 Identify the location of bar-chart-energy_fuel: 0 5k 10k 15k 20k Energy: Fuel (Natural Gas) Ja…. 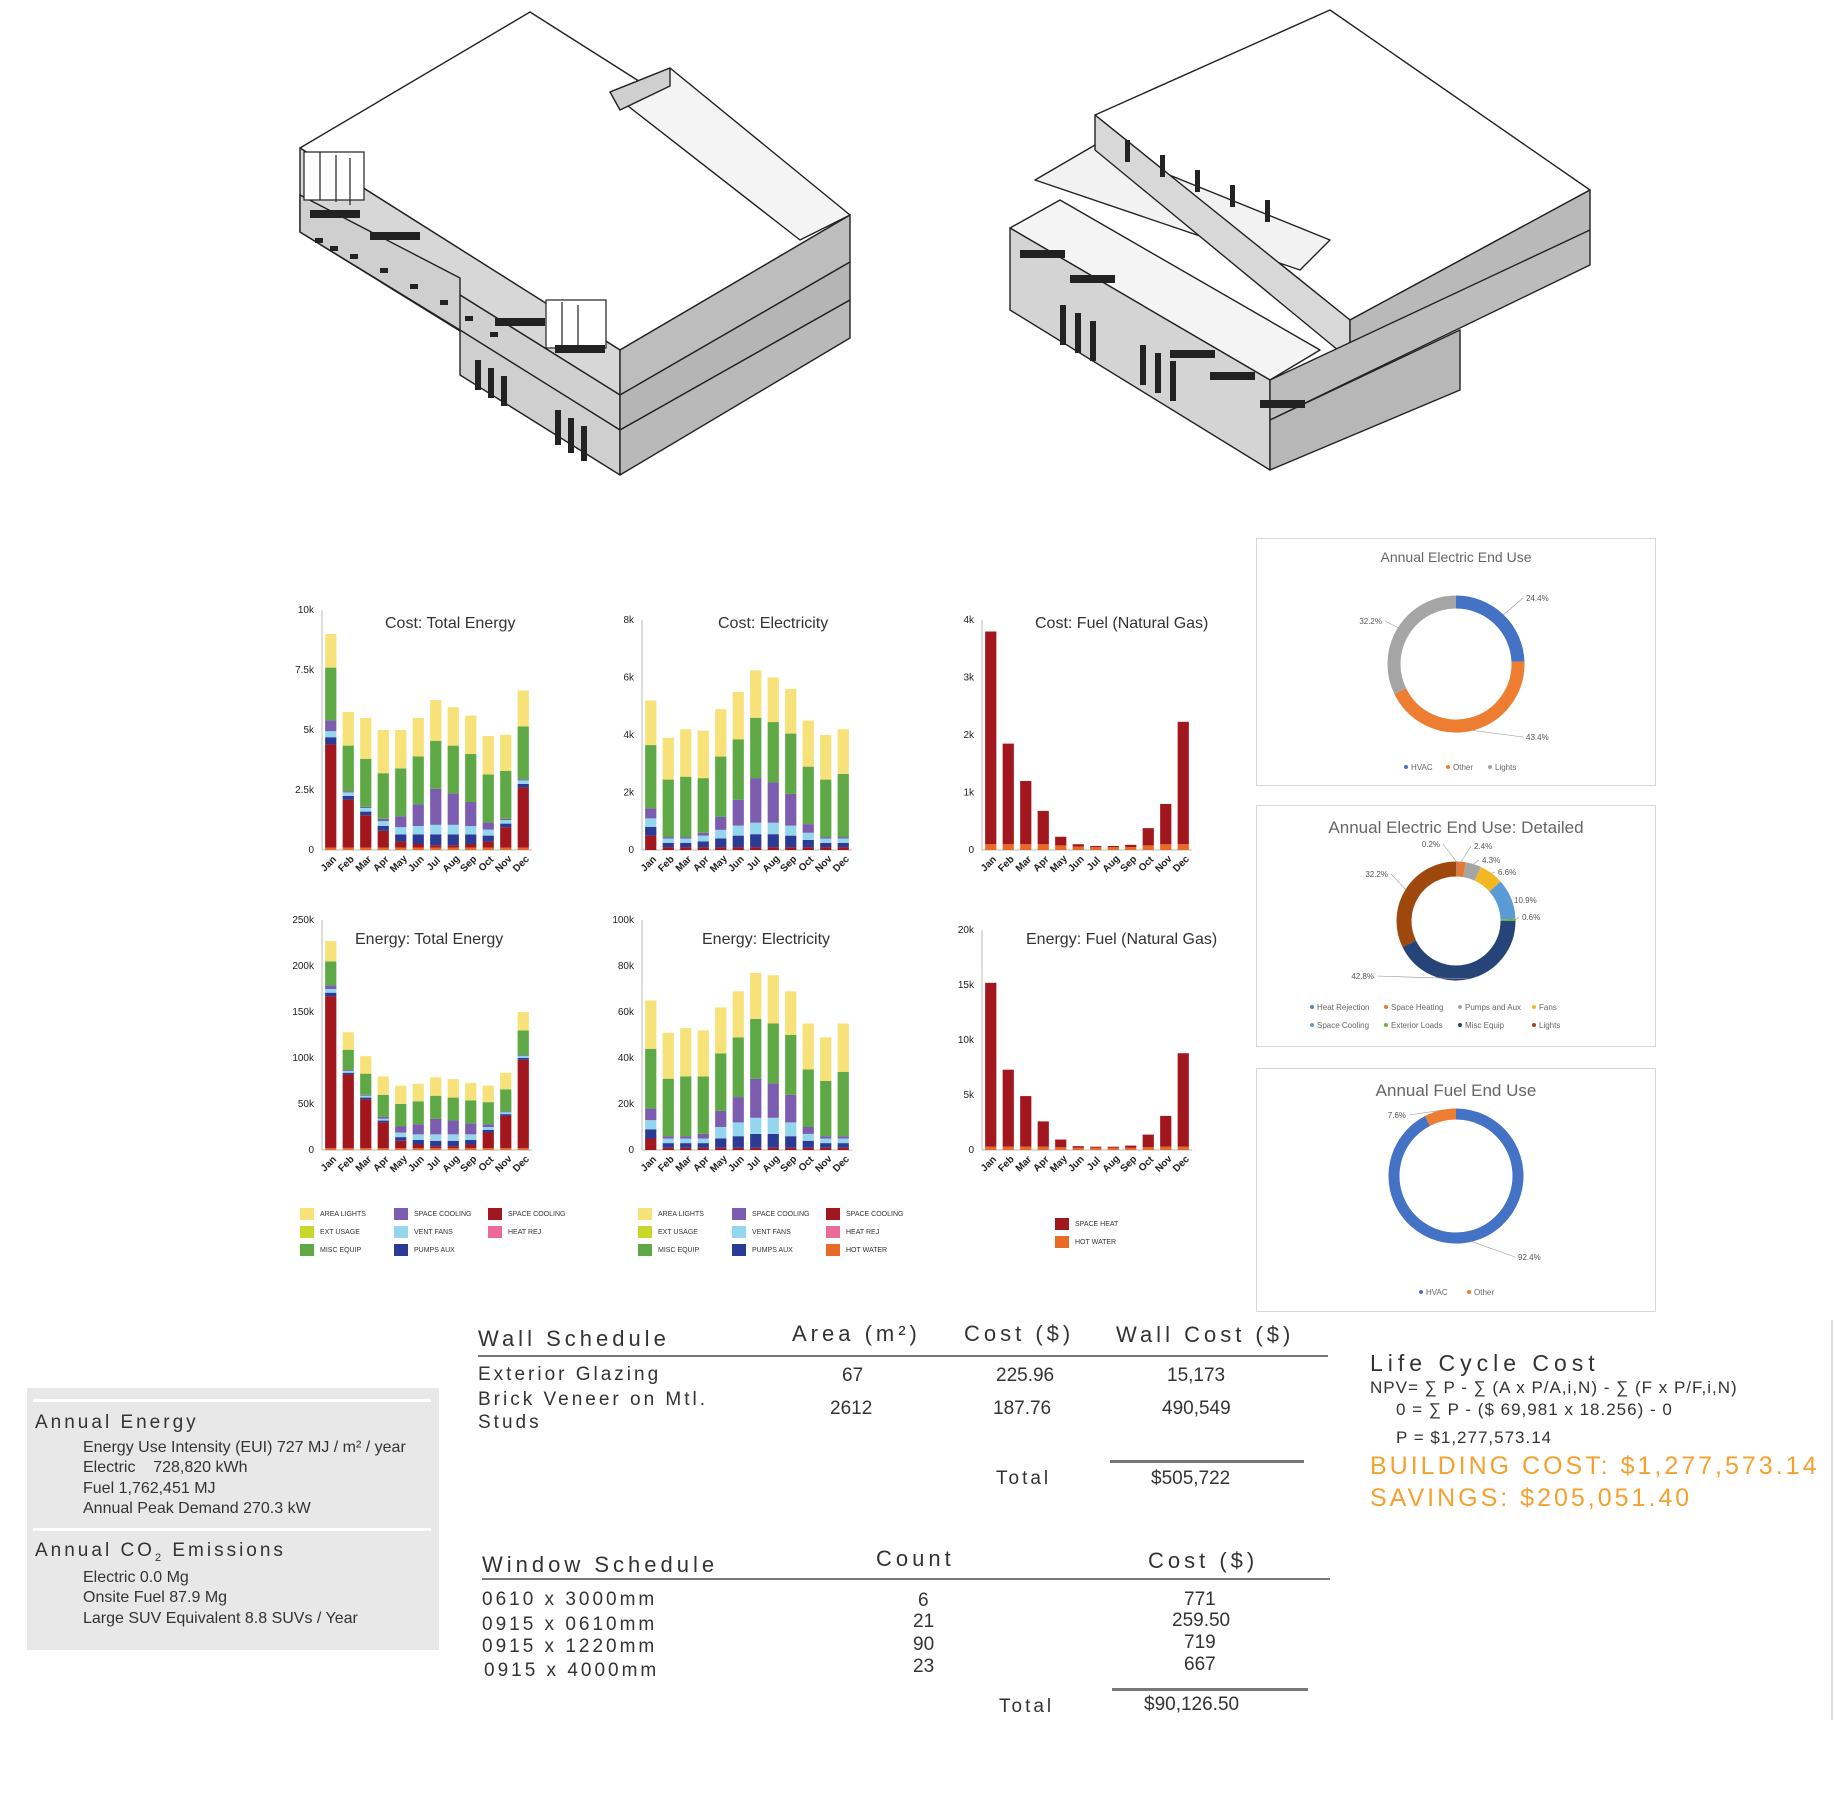
(1087, 1050).